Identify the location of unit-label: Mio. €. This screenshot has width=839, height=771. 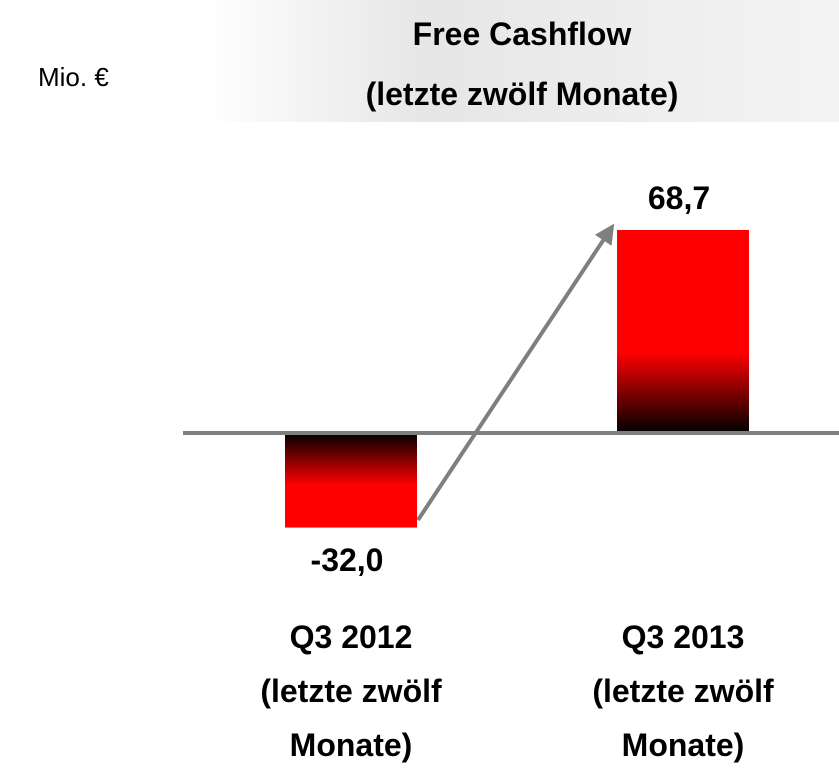
(73, 77).